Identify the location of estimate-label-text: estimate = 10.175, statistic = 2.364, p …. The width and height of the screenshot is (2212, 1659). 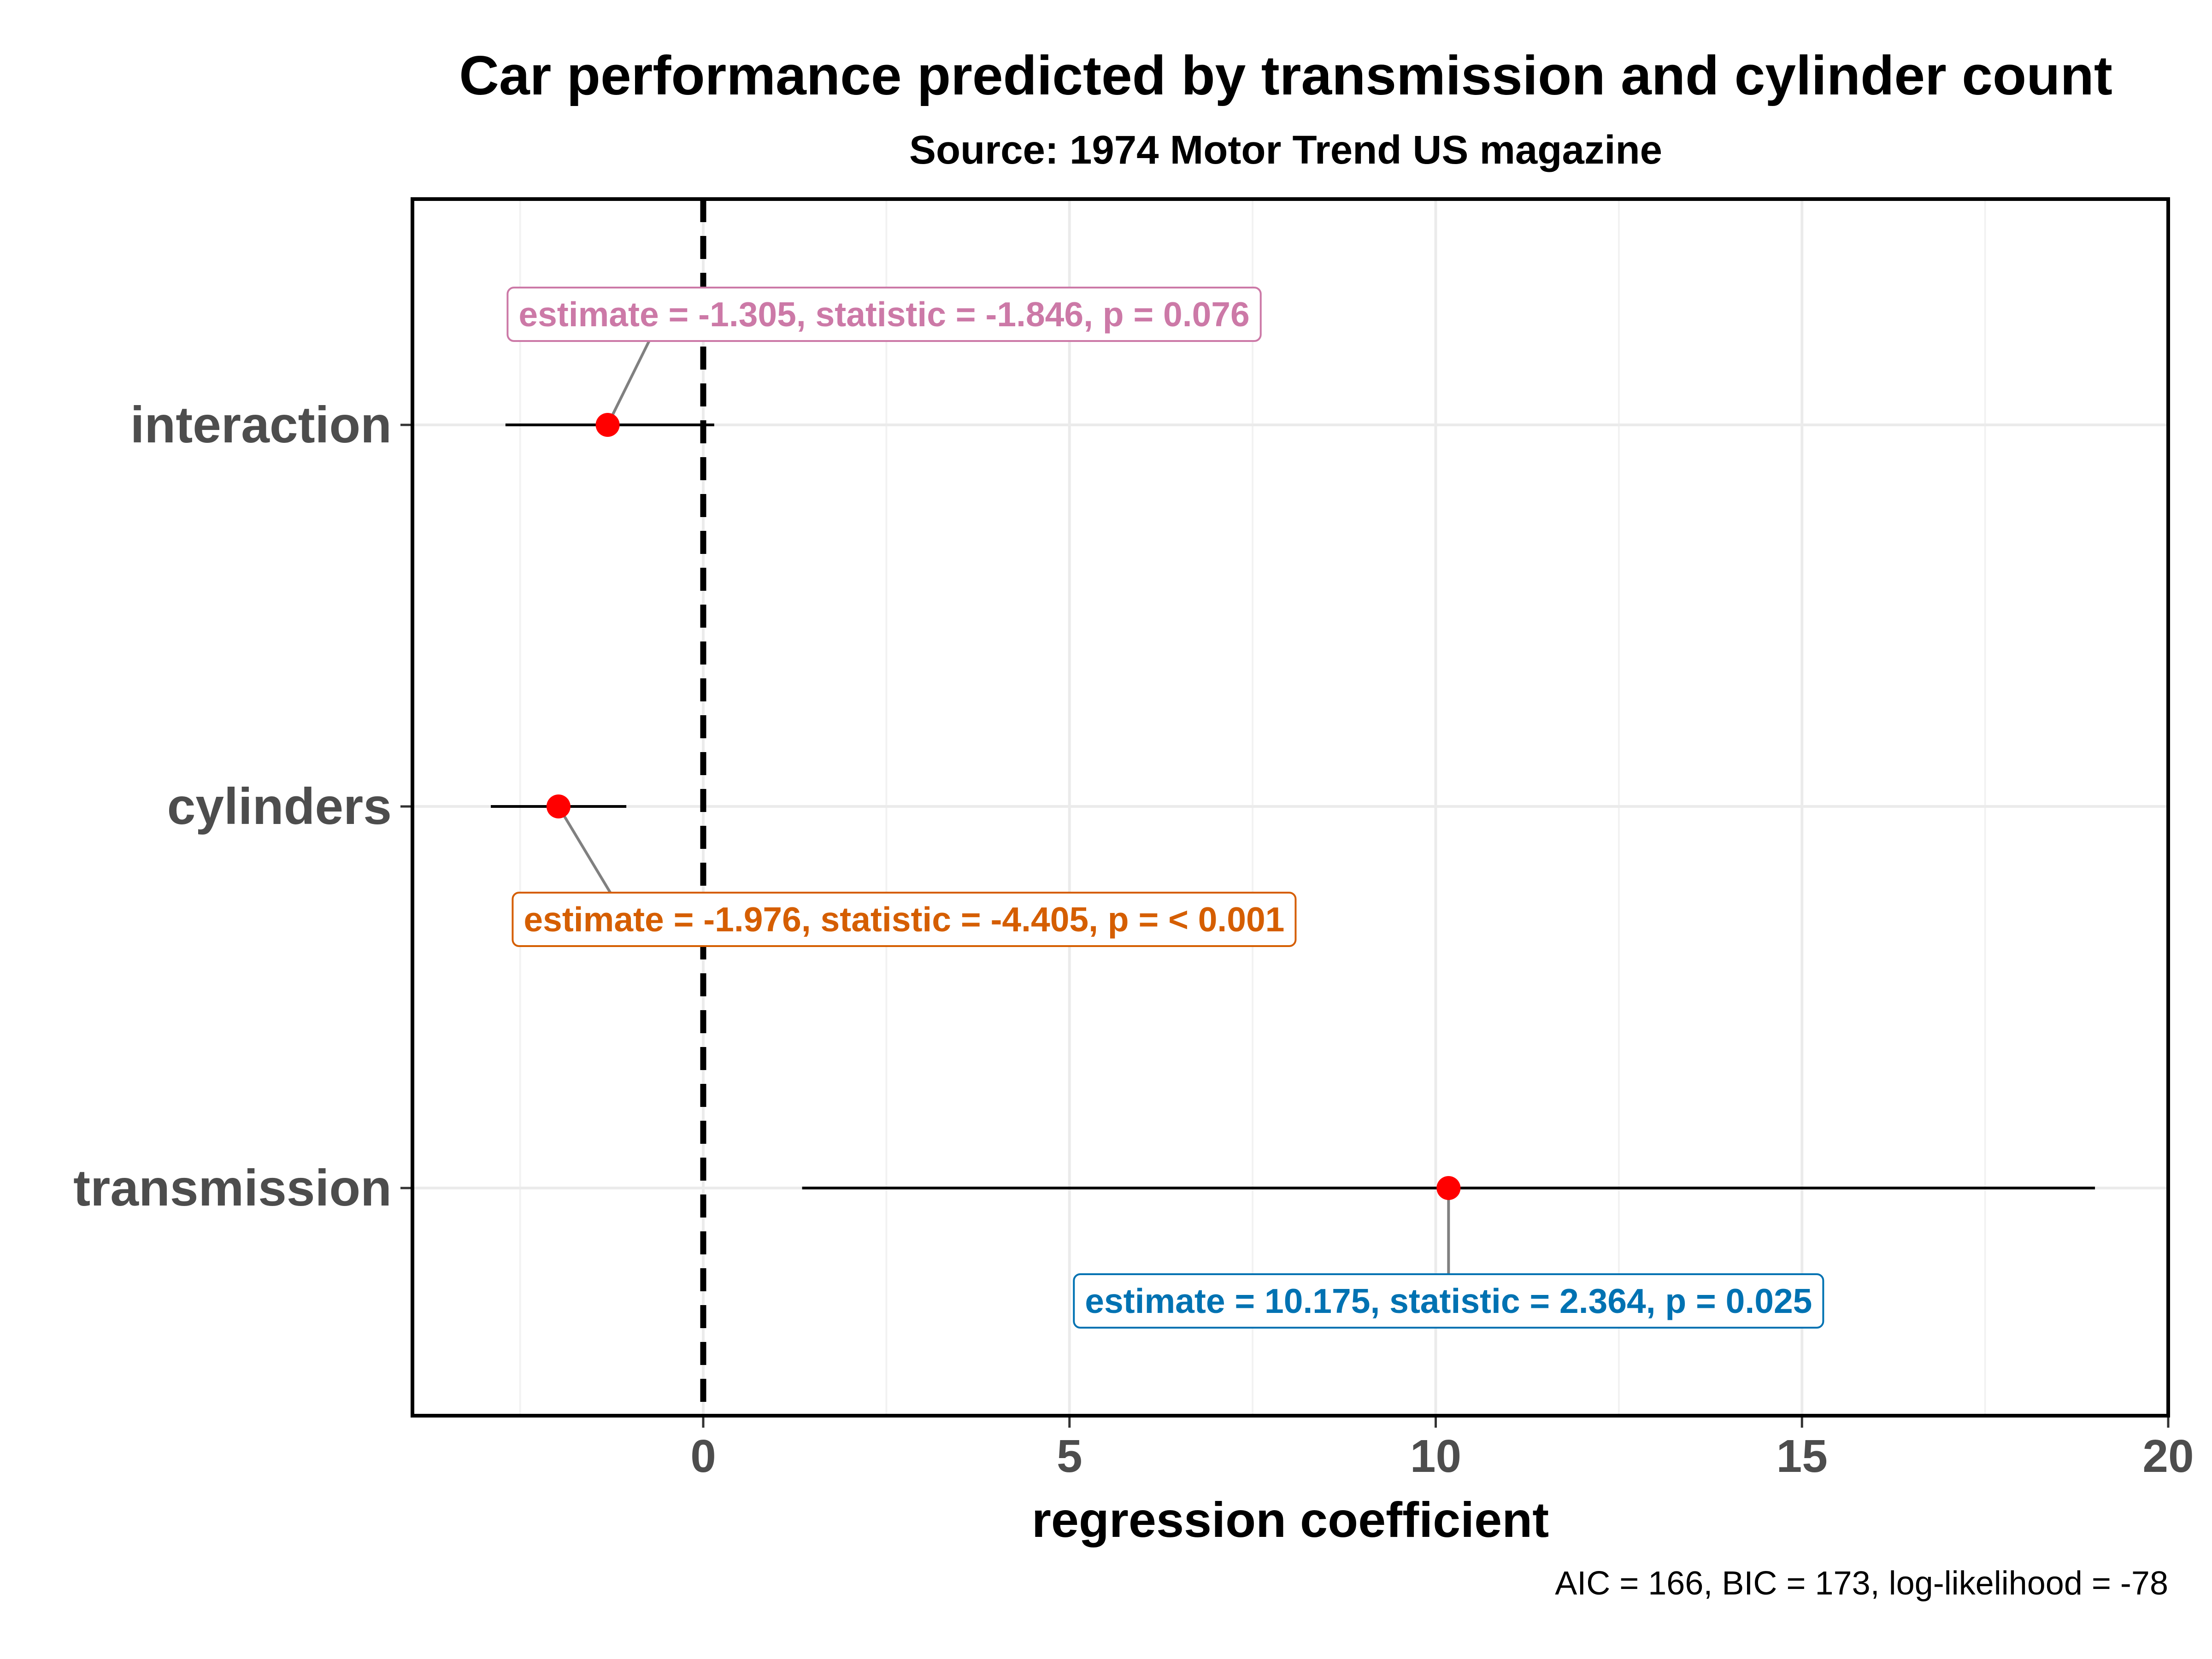
(1448, 1301).